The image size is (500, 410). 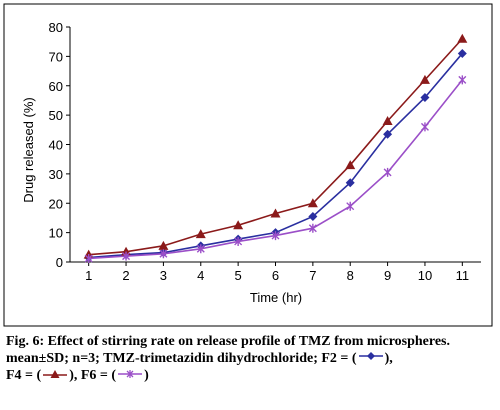 What do you see at coordinates (73, 376) in the screenshot?
I see `caption-close-f4: ),` at bounding box center [73, 376].